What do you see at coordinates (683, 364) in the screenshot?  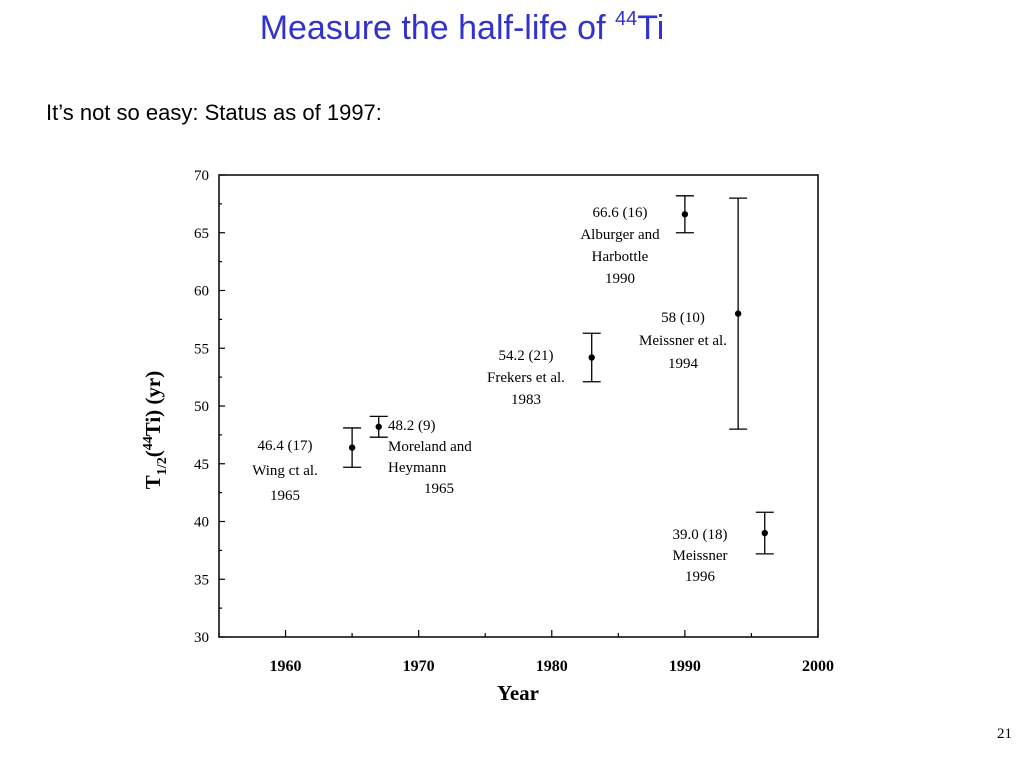 I see `data-label: 1994` at bounding box center [683, 364].